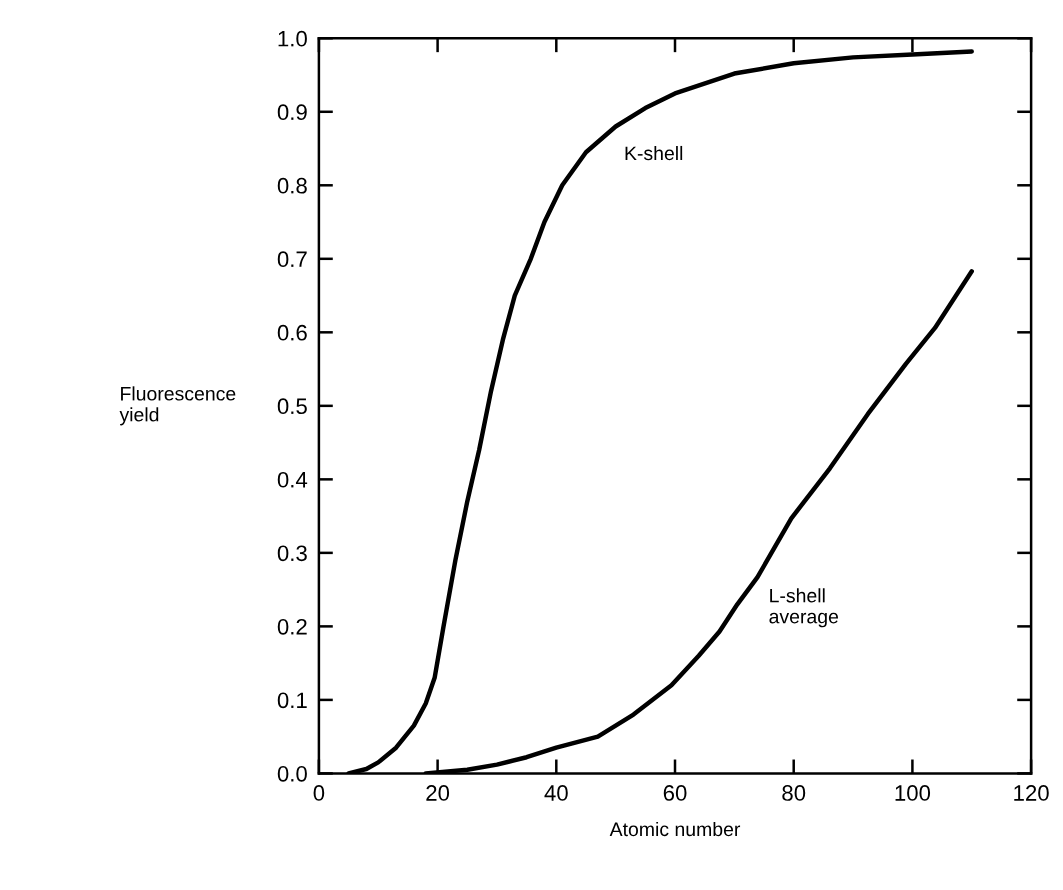 The image size is (1063, 890). Describe the element at coordinates (913, 793) in the screenshot. I see `x-tick-label: 100` at that location.